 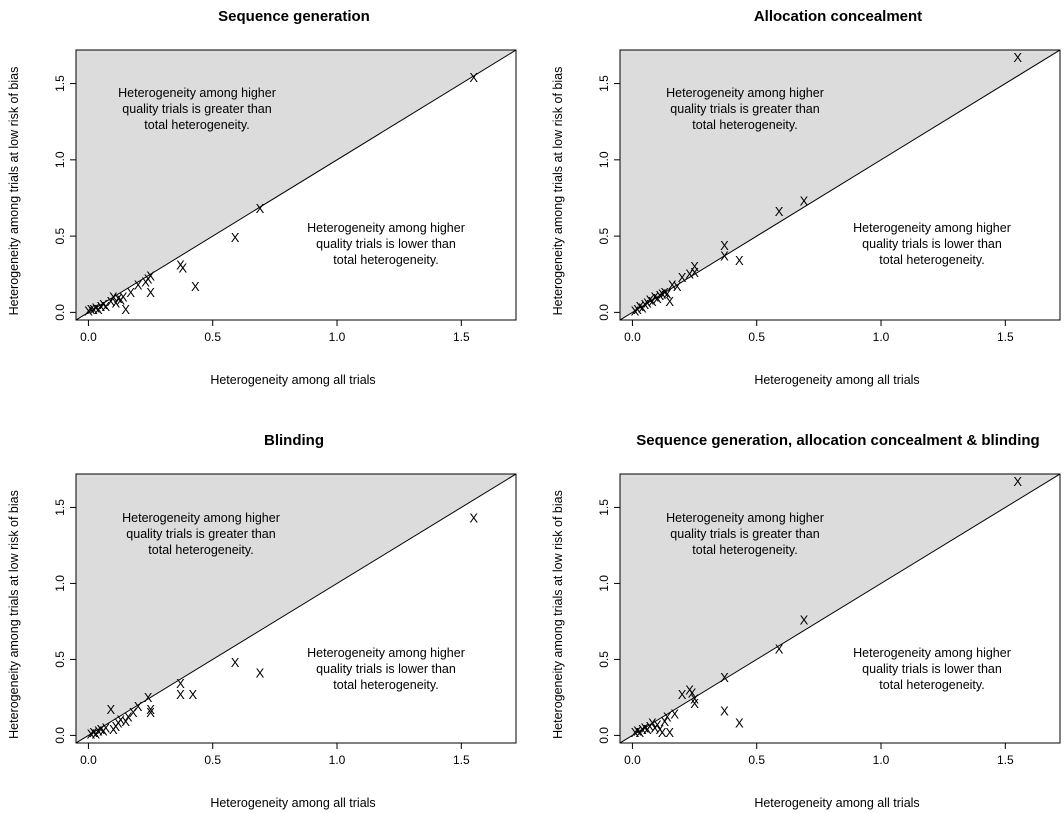 I want to click on chart-title: Allocation concealment, so click(x=838, y=16).